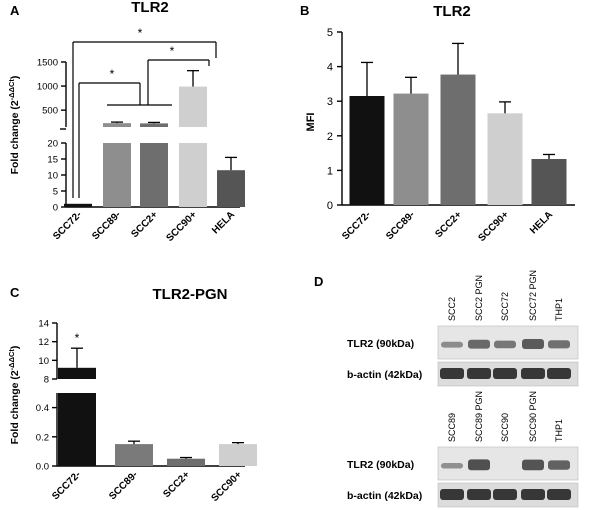  Describe the element at coordinates (330, 171) in the screenshot. I see `y-tick-label-1: 1` at that location.